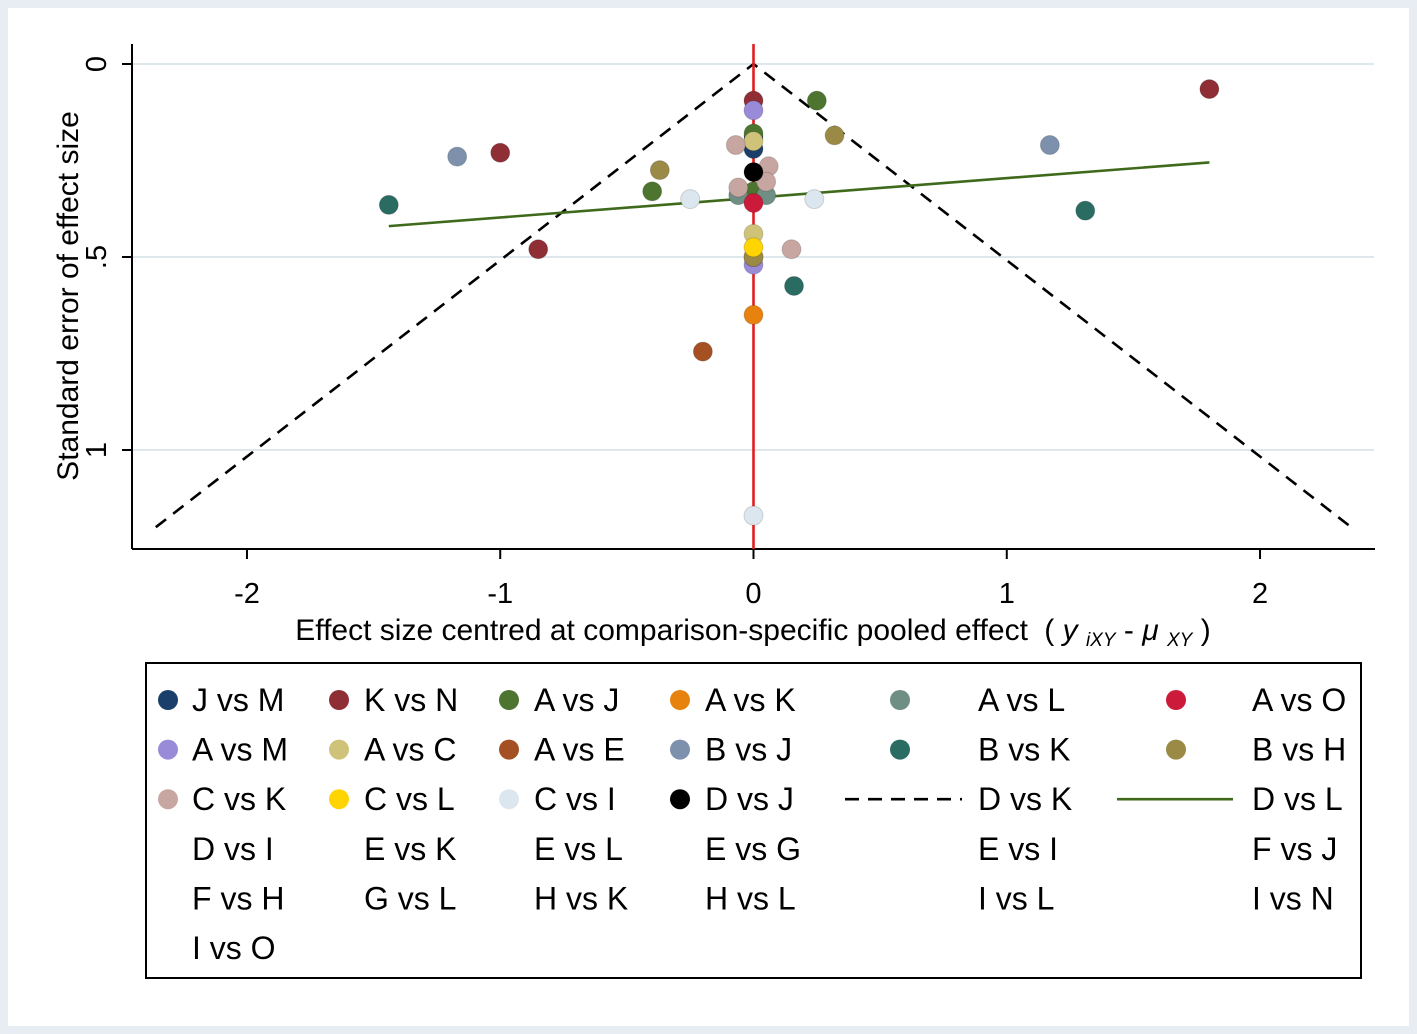  I want to click on small-study-regression-line, so click(799, 194).